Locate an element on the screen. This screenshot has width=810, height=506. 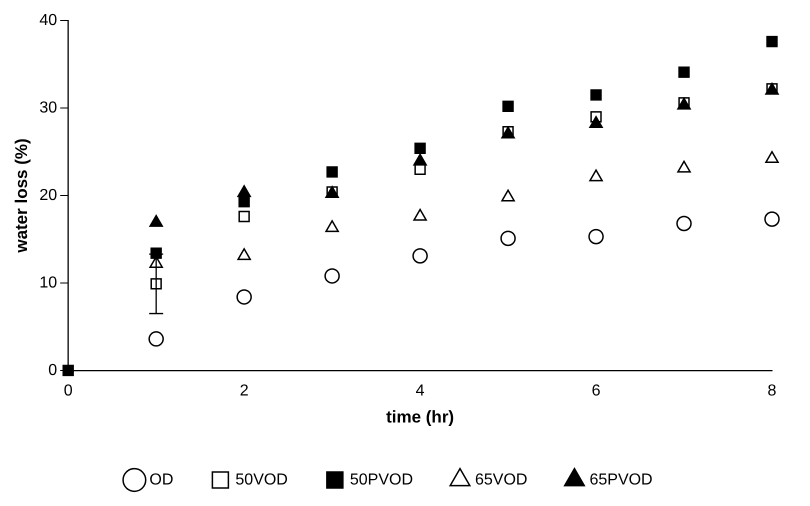
legend-label: 50PVOD is located at coordinates (381, 479).